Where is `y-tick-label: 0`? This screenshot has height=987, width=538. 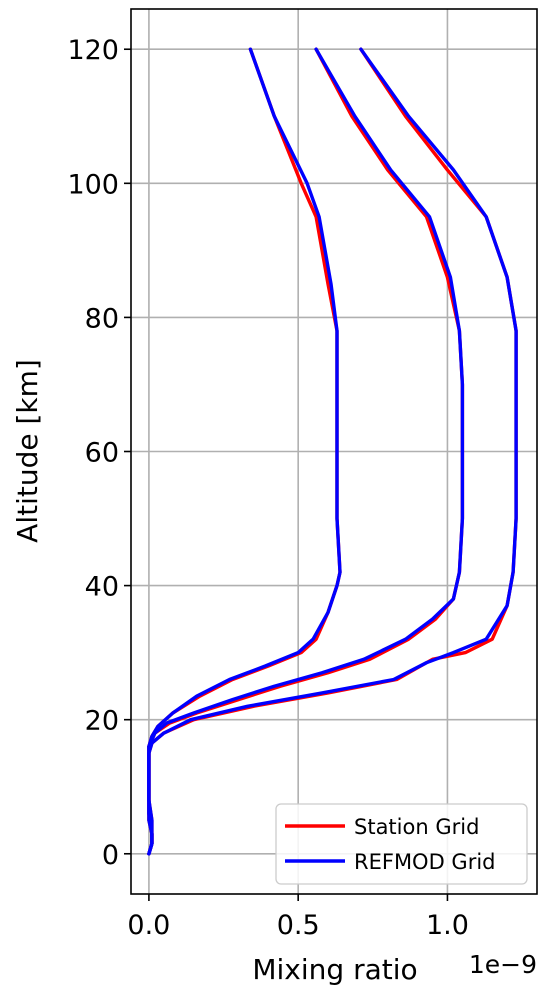 y-tick-label: 0 is located at coordinates (110, 855).